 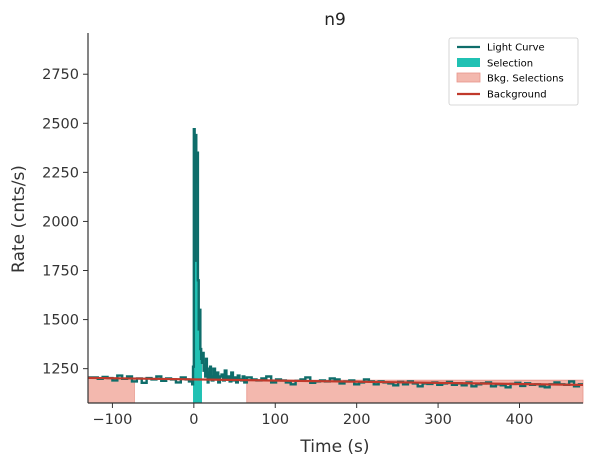 I want to click on background-fit-line, so click(x=335, y=381).